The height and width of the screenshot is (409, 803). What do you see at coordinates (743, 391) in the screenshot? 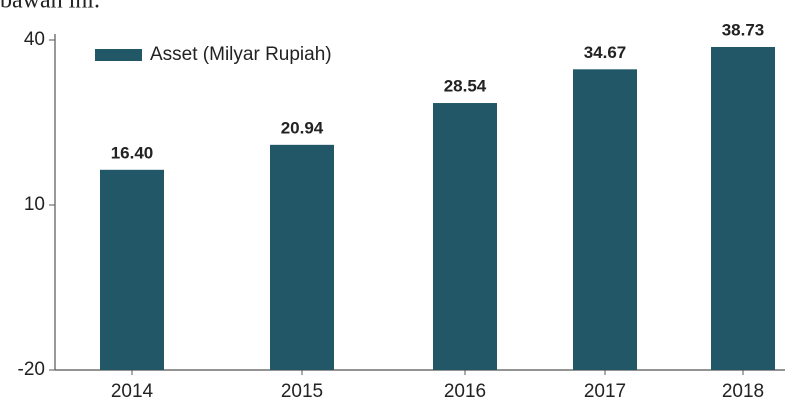
I see `x-tick-label: 2018` at bounding box center [743, 391].